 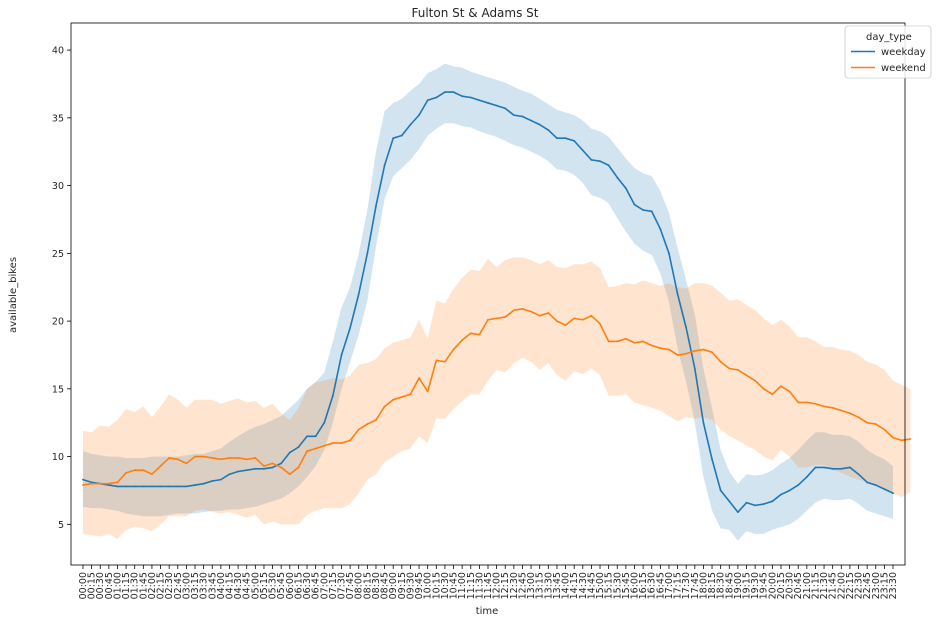 I want to click on x-tick-label: 04:30, so click(x=238, y=585).